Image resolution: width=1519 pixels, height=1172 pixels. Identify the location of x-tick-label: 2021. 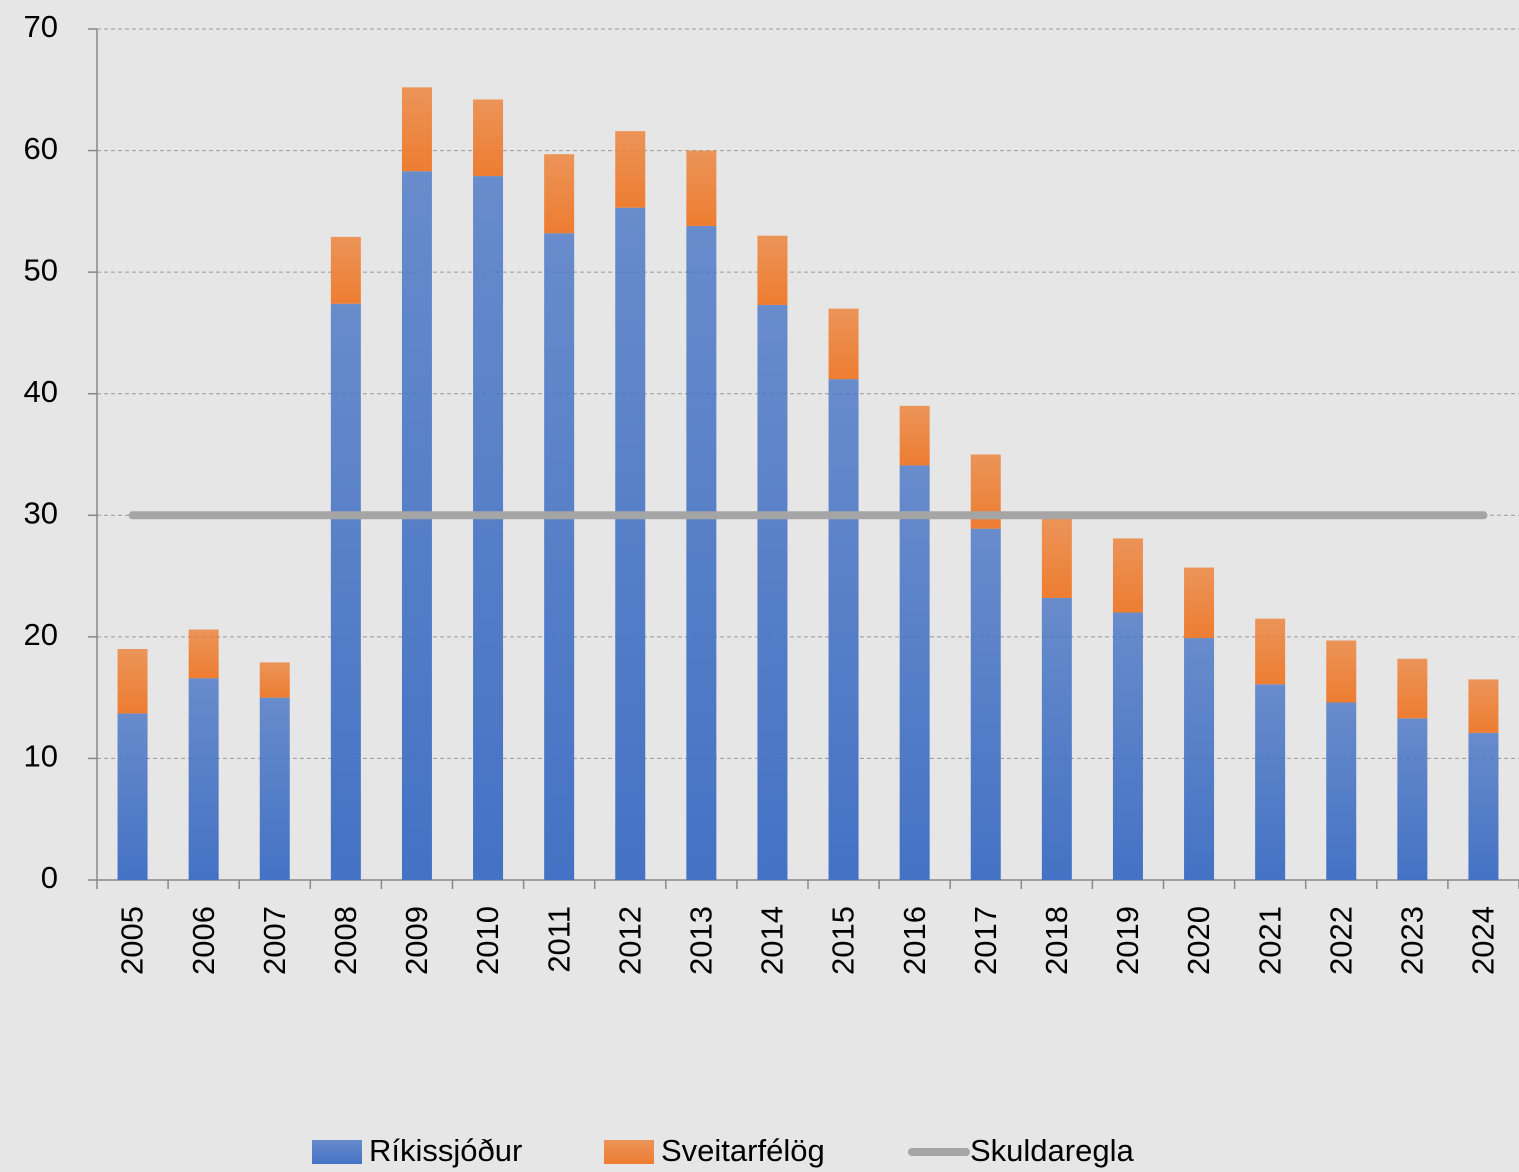
(1269, 940).